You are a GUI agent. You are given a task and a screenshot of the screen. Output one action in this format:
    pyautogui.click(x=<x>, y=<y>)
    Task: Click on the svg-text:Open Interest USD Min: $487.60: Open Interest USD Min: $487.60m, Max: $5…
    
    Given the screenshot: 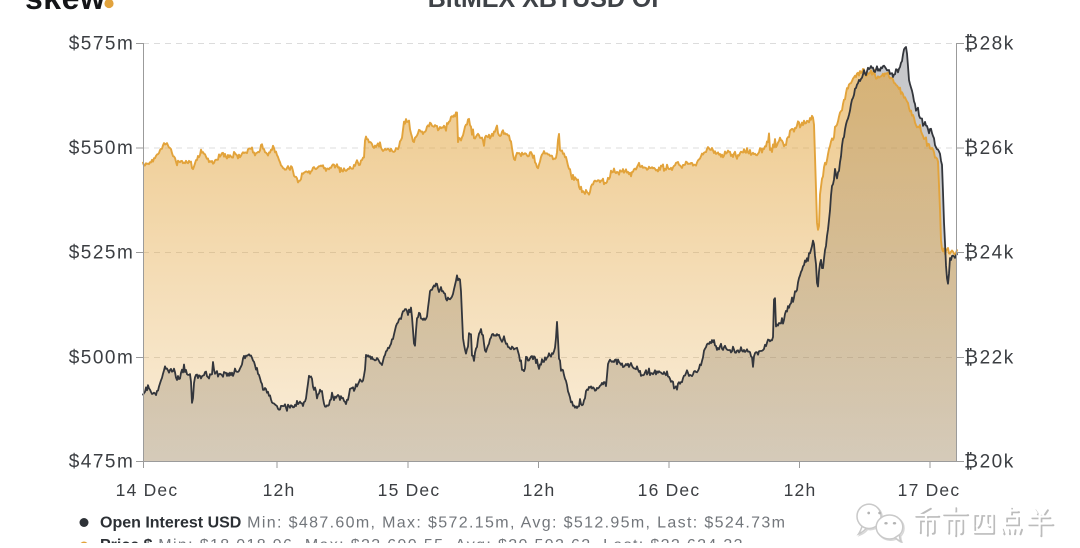 What is the action you would take?
    pyautogui.click(x=443, y=523)
    